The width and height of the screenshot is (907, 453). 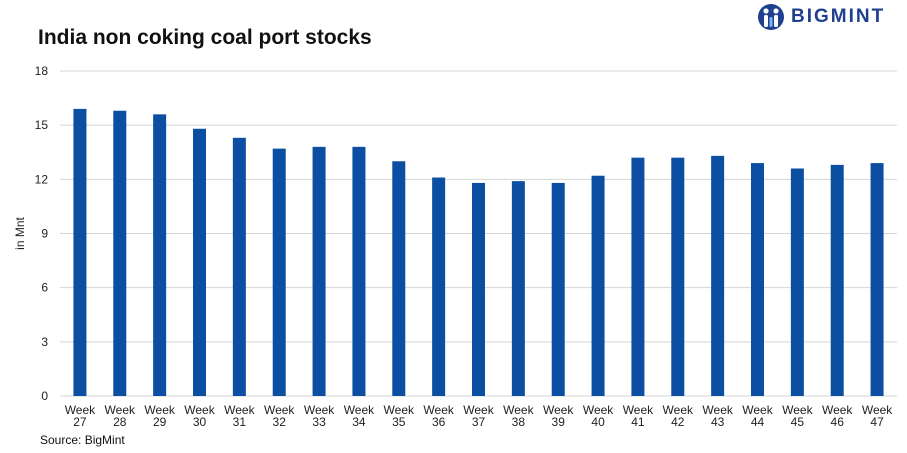 I want to click on x-tick-label: Week 32, so click(x=279, y=416).